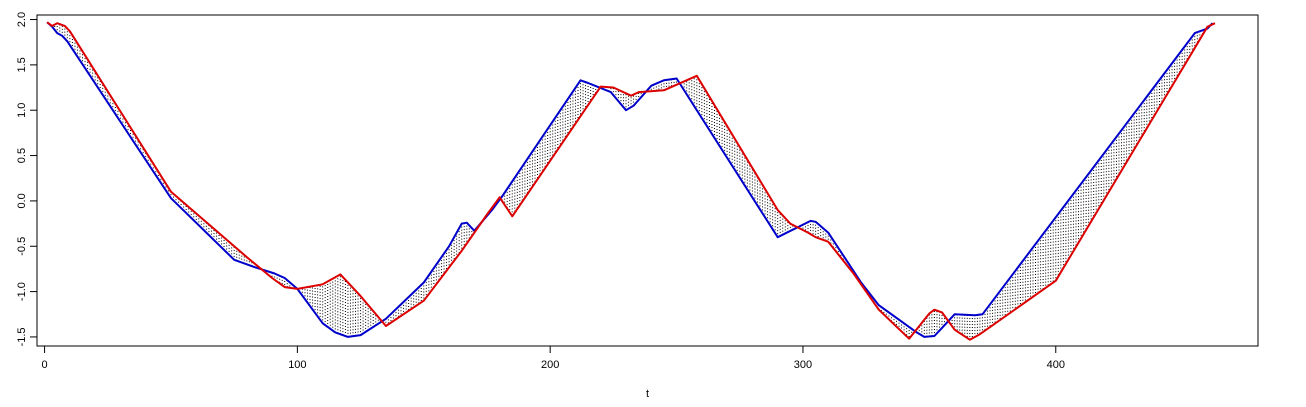  I want to click on y-tick-label: 2.0, so click(22, 19).